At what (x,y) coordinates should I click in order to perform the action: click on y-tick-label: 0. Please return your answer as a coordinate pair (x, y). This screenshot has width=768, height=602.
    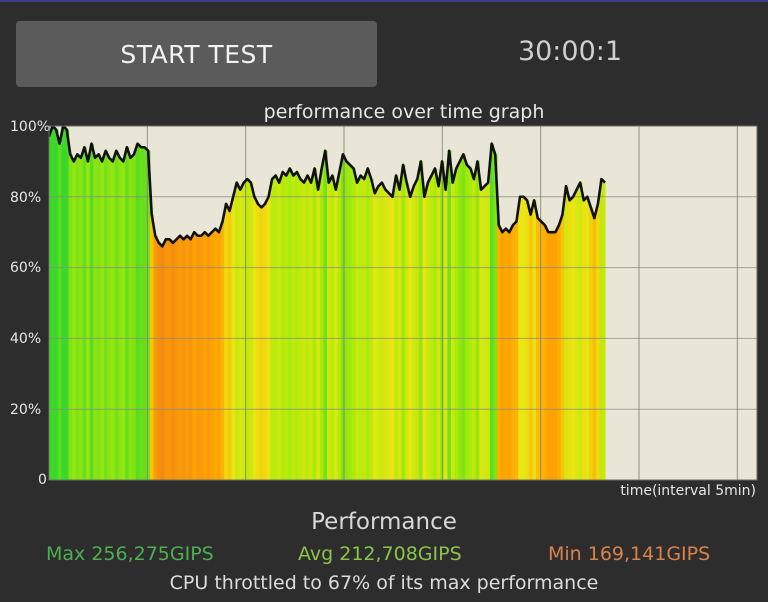
    Looking at the image, I should click on (42, 480).